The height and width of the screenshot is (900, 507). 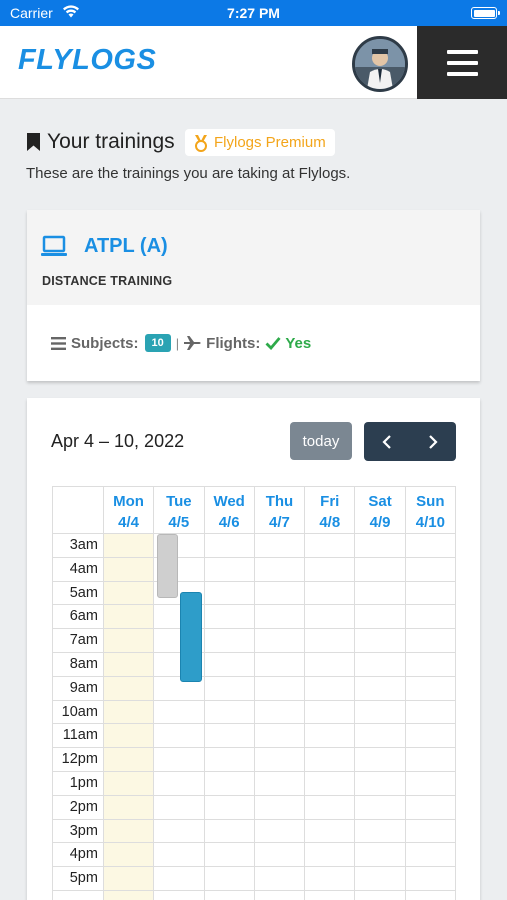 I want to click on premium-badge: Flylogs Premium, so click(x=260, y=142).